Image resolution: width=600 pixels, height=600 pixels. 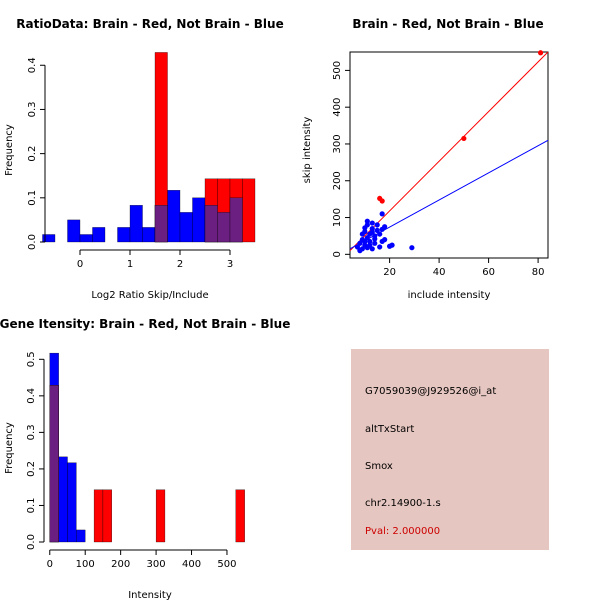 I want to click on scatter-ylabel: skip intensity, so click(x=307, y=150).